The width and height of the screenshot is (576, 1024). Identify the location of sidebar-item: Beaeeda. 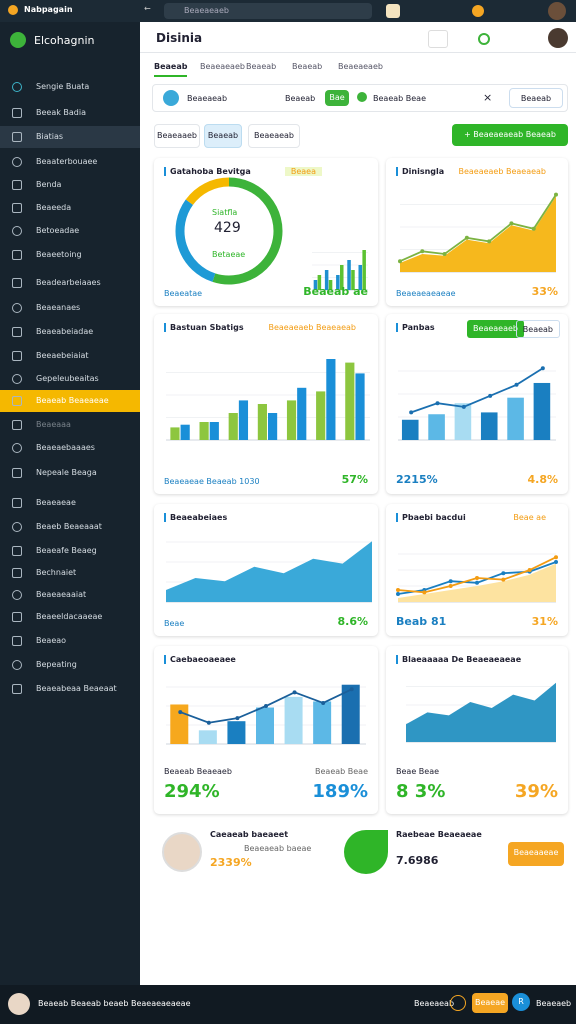
(70, 208).